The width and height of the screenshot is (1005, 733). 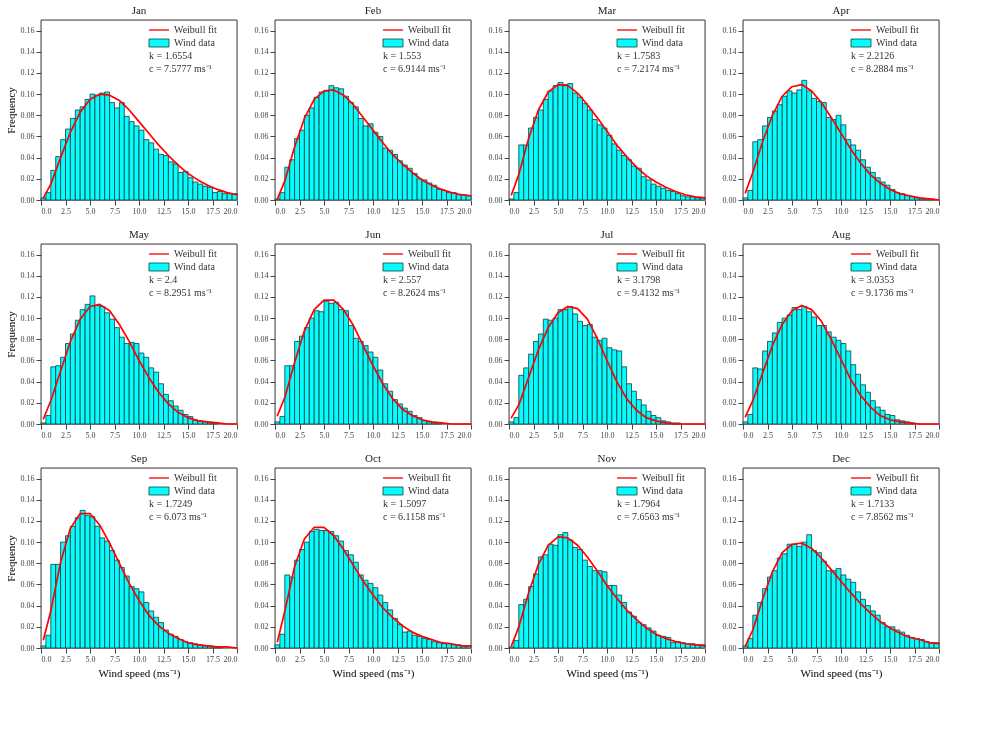 What do you see at coordinates (607, 9) in the screenshot?
I see `chart-title: Mar` at bounding box center [607, 9].